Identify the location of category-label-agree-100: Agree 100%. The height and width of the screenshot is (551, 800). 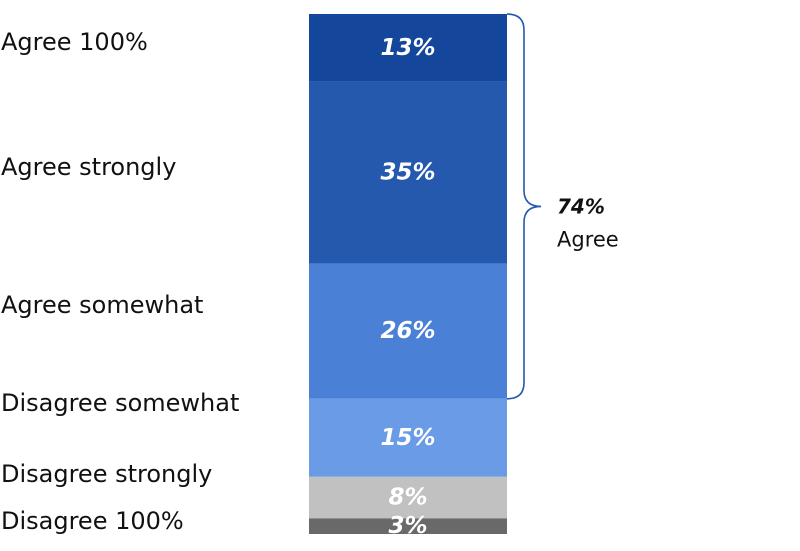
(74, 42).